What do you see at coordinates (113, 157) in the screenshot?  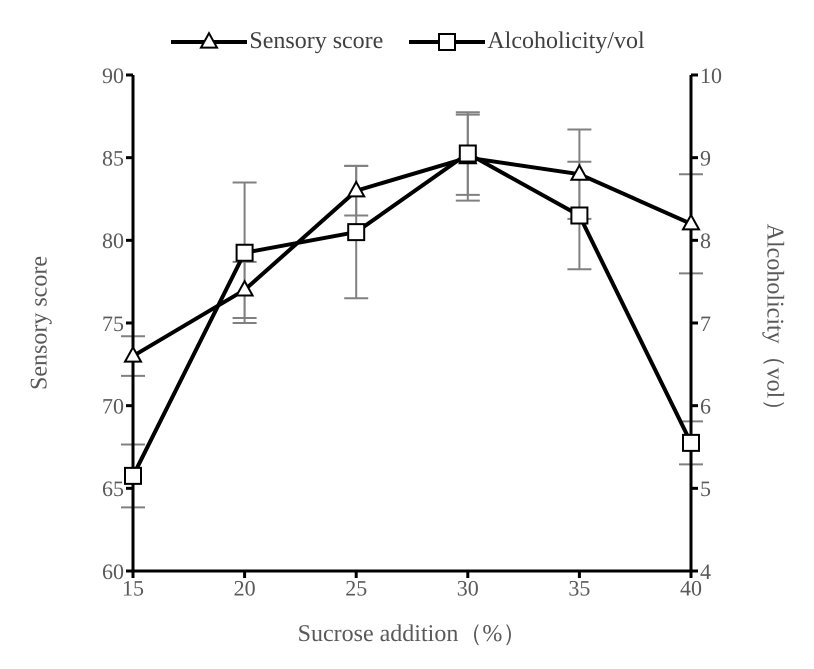 I see `y-tick-label: 85` at bounding box center [113, 157].